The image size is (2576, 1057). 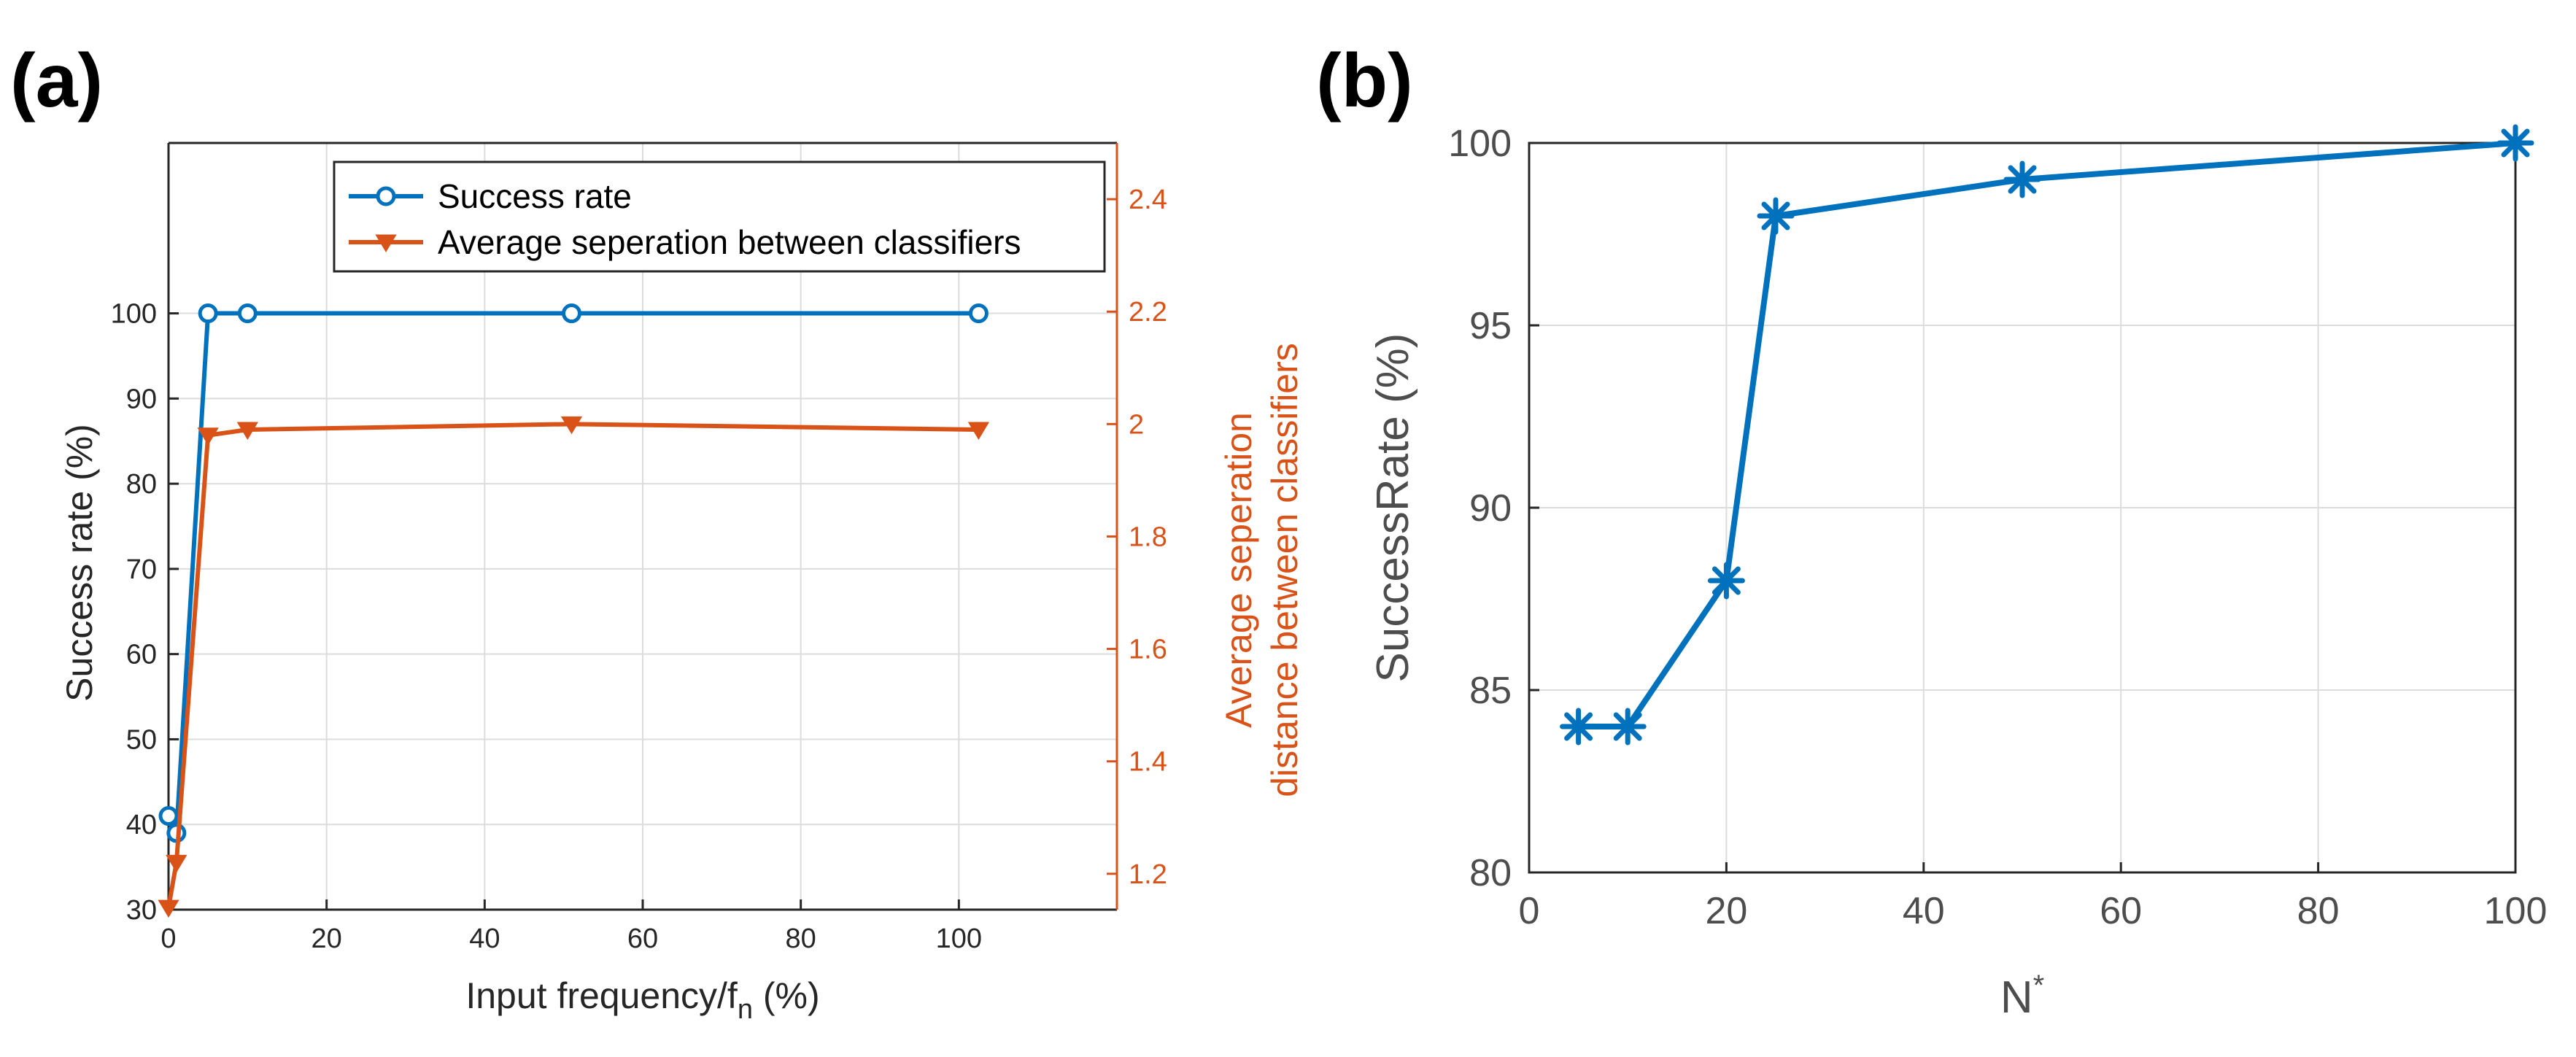 I want to click on y2-tick-label: 1.2, so click(x=1148, y=874).